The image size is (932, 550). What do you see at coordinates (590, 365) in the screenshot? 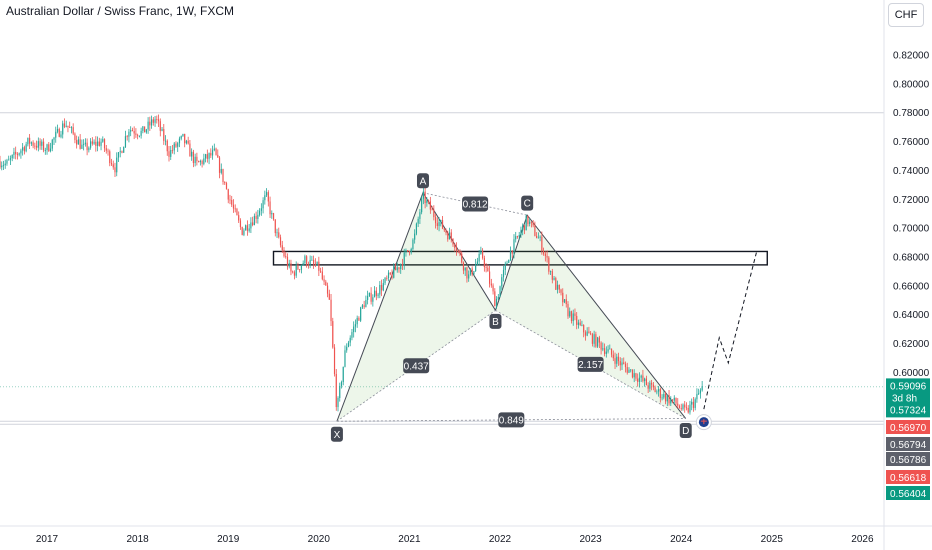
I see `ratio-label: 2.157` at bounding box center [590, 365].